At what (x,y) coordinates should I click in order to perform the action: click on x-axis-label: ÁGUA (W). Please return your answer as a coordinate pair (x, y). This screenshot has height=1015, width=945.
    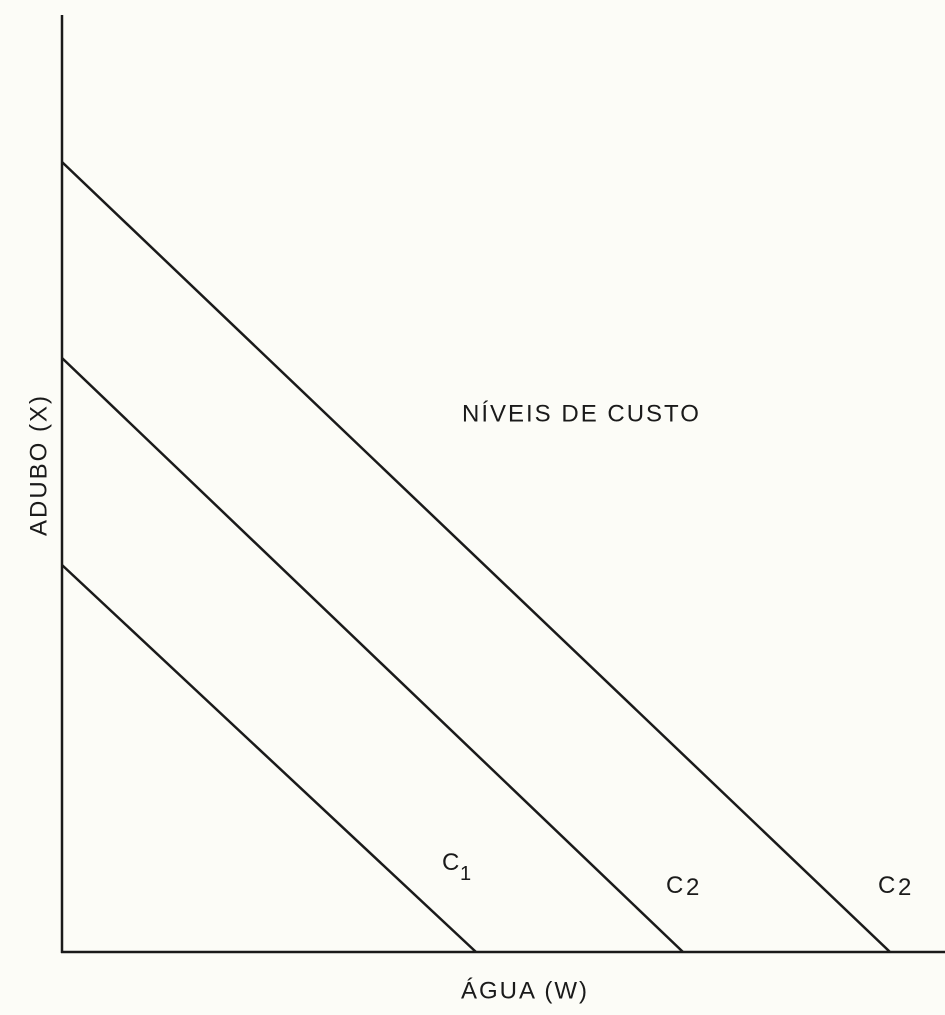
    Looking at the image, I should click on (525, 990).